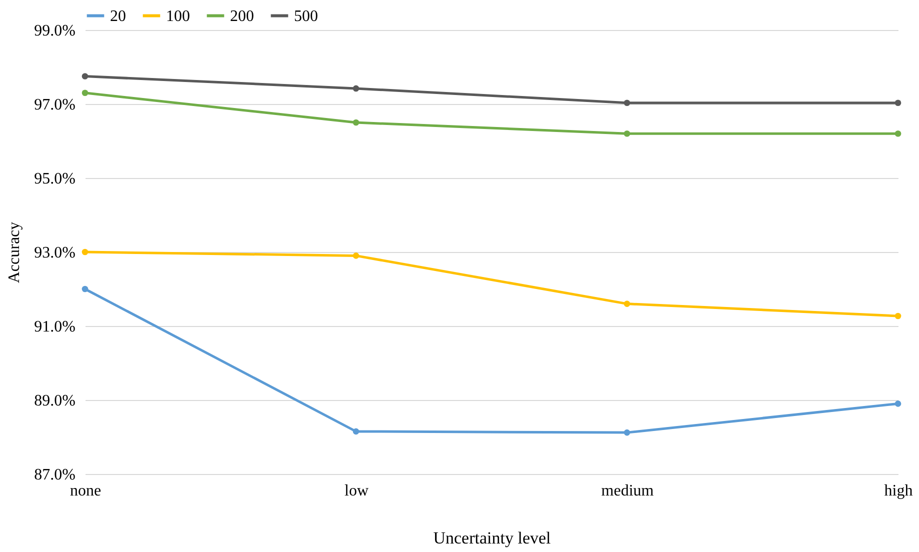 This screenshot has height=552, width=919. What do you see at coordinates (55, 105) in the screenshot?
I see `y-tick-label: 97.0%` at bounding box center [55, 105].